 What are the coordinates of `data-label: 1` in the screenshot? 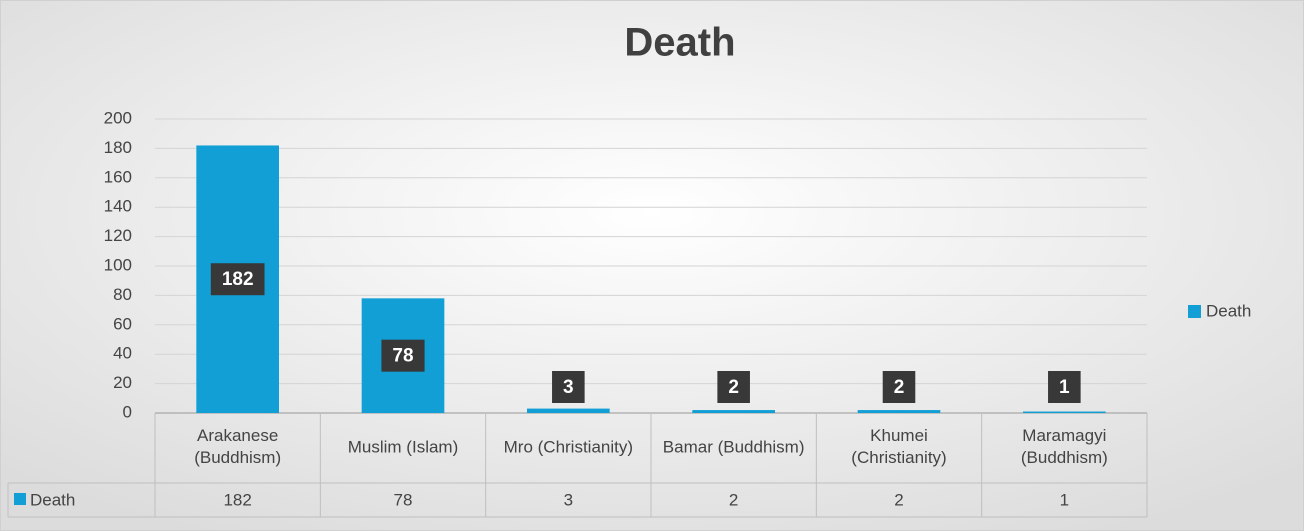 It's located at (1064, 387).